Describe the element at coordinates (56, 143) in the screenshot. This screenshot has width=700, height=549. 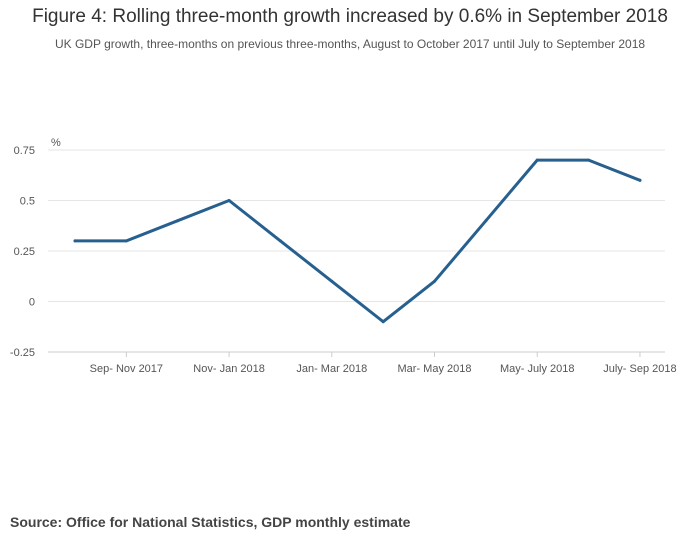
I see `y-axis-unit-label: %` at that location.